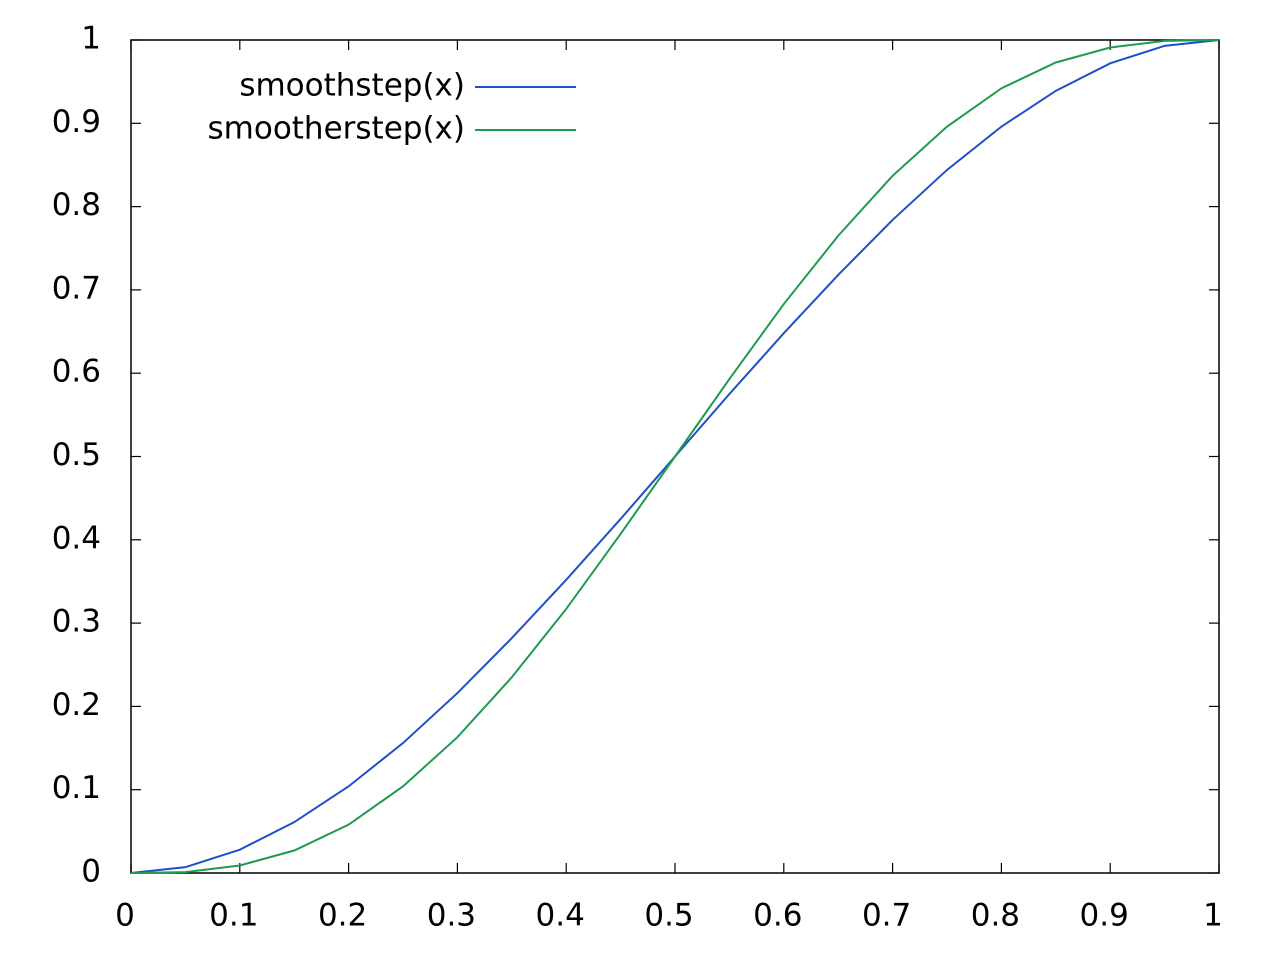  Describe the element at coordinates (995, 916) in the screenshot. I see `x-tick-label: 0.8` at that location.